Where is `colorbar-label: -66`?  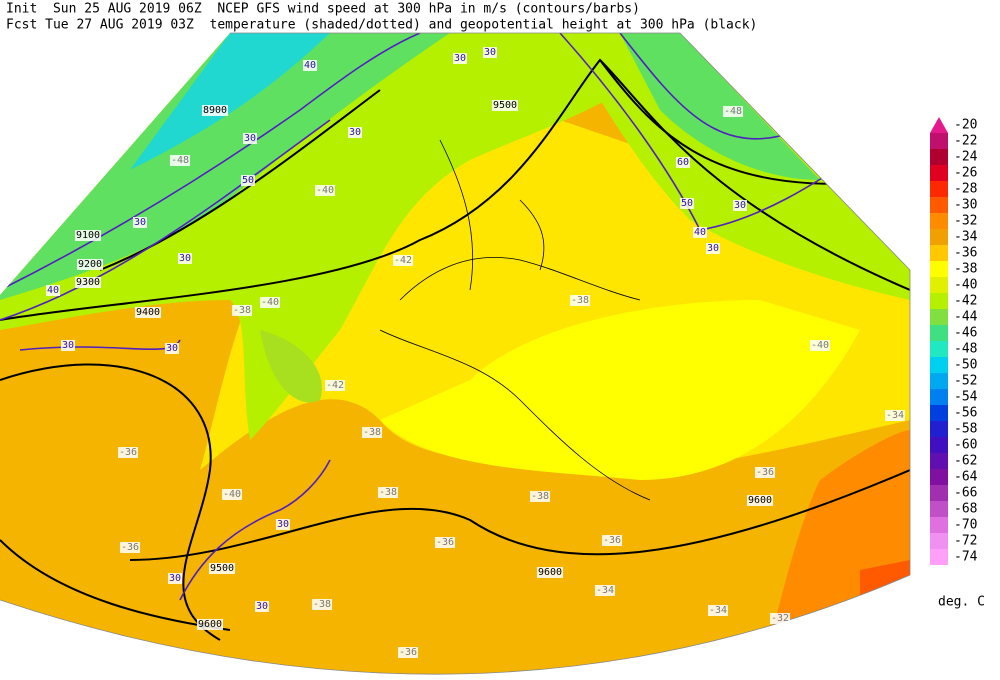
colorbar-label: -66 is located at coordinates (965, 493).